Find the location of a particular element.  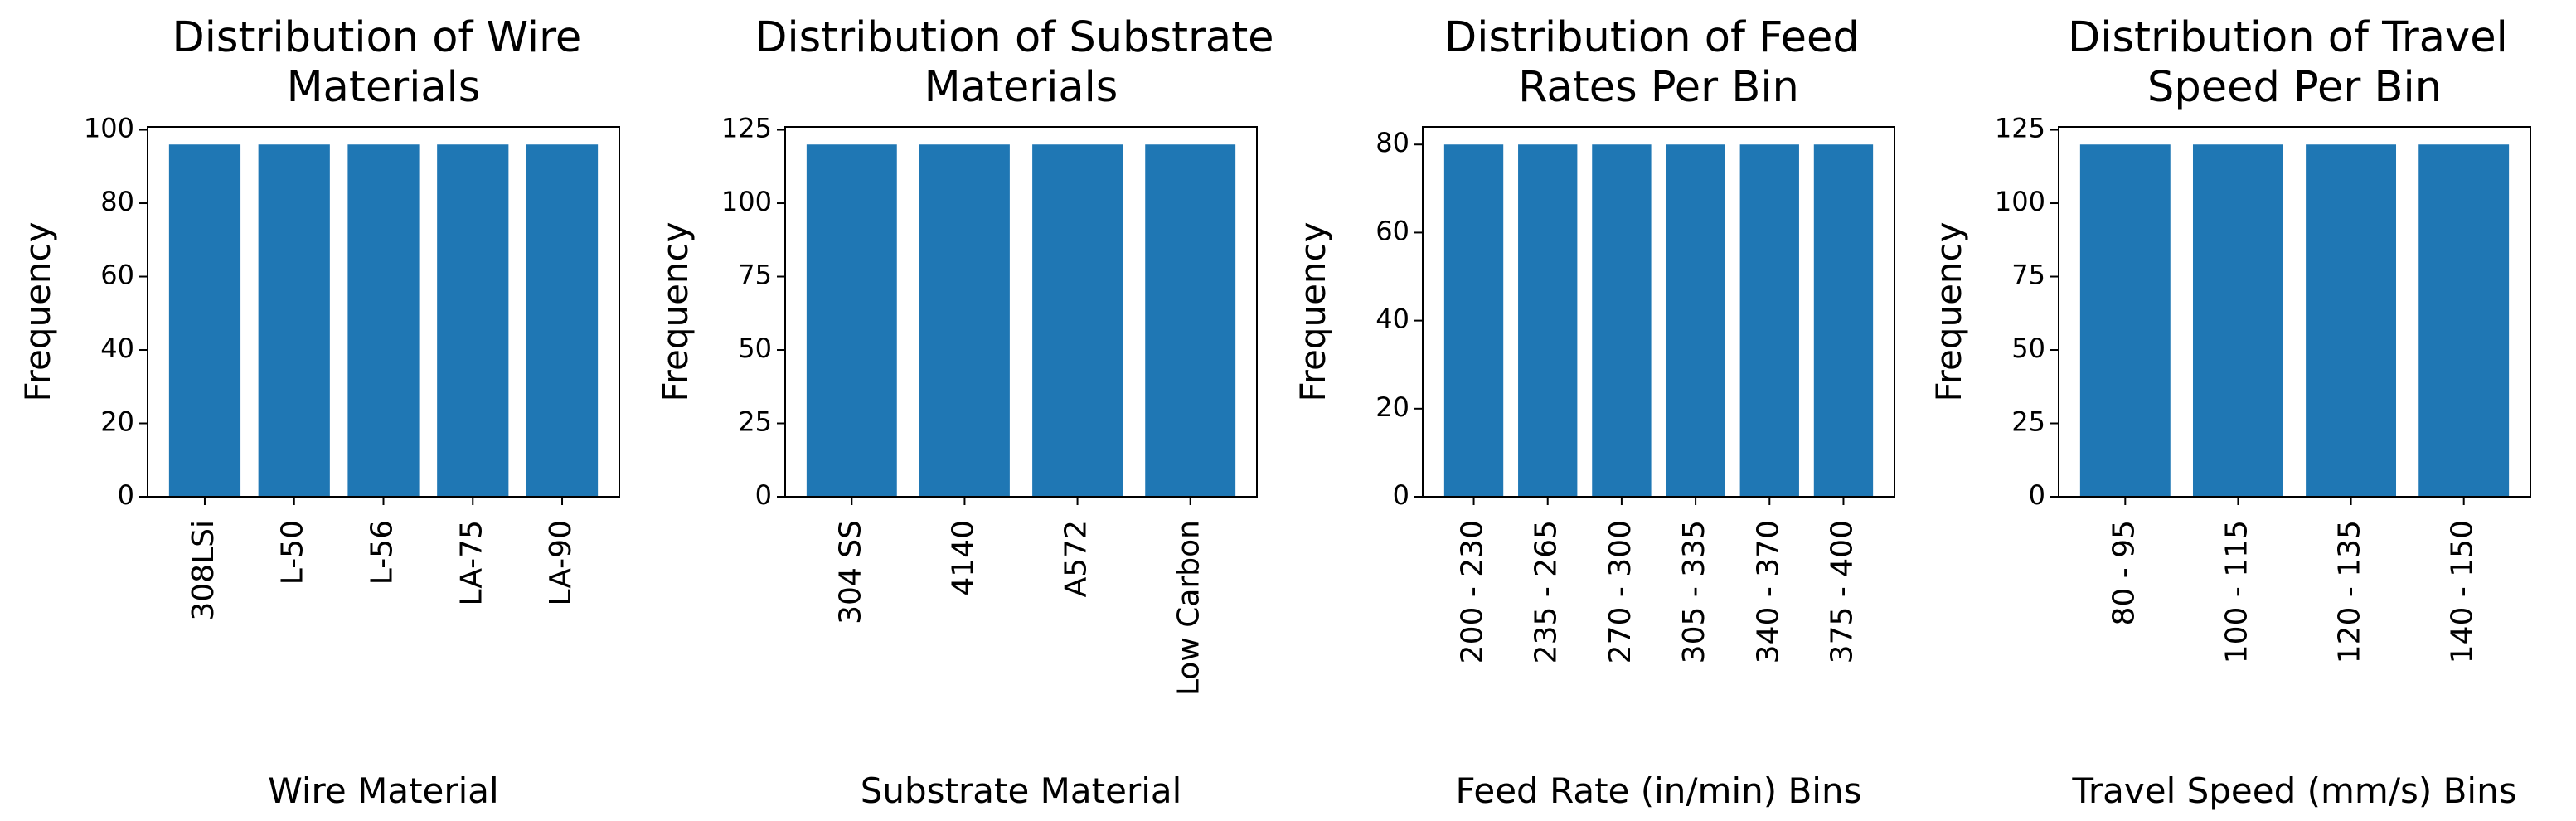

chart-title: Distribution of Wire Materials is located at coordinates (383, 62).